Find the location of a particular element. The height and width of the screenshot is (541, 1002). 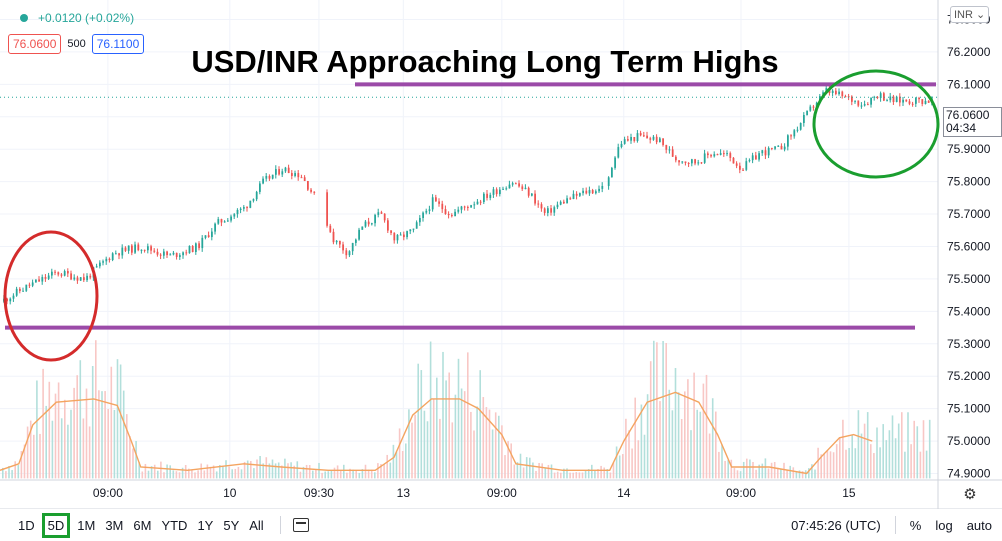

timeframe-all: All is located at coordinates (256, 525).